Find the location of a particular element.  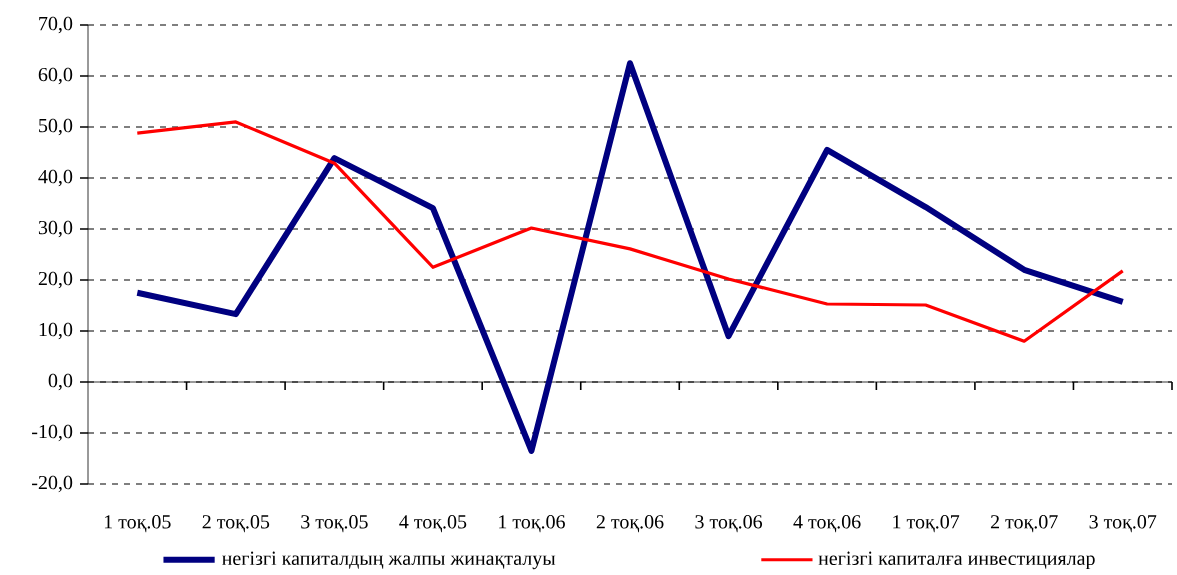

x-tick-label: 3 тоқ.05 is located at coordinates (334, 524).